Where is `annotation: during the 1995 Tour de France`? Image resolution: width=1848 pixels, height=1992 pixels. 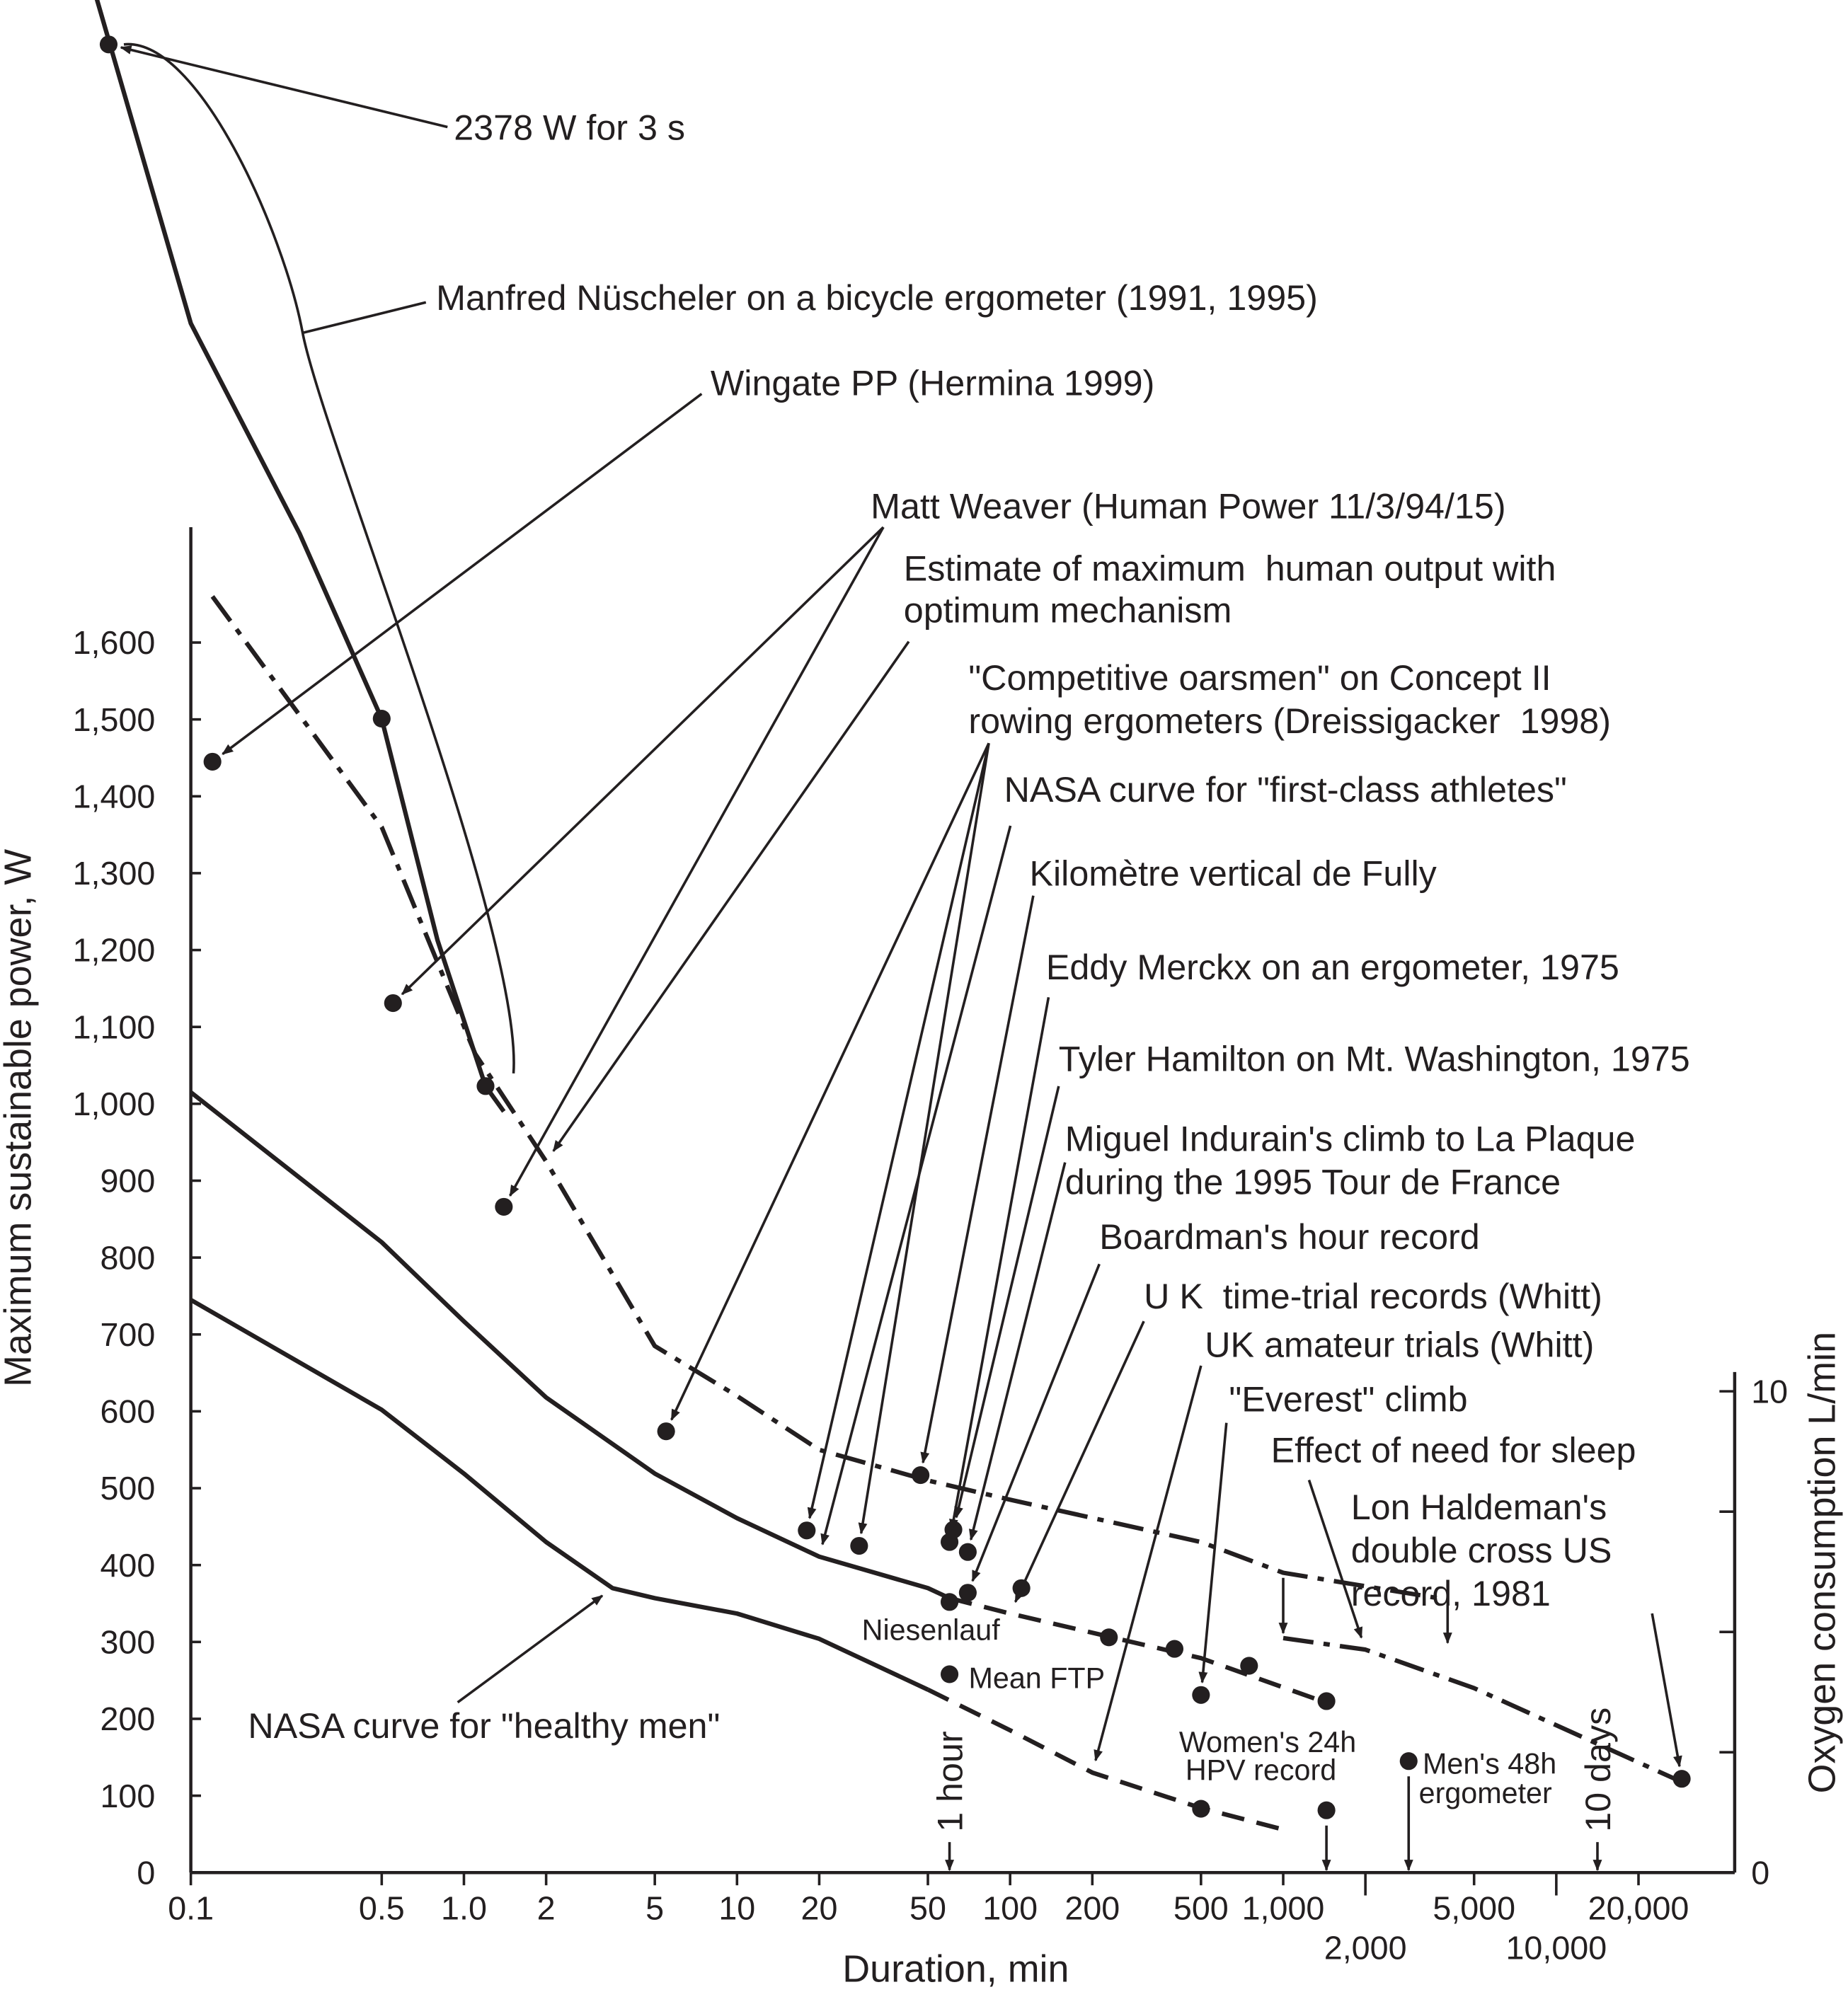 annotation: during the 1995 Tour de France is located at coordinates (1313, 1182).